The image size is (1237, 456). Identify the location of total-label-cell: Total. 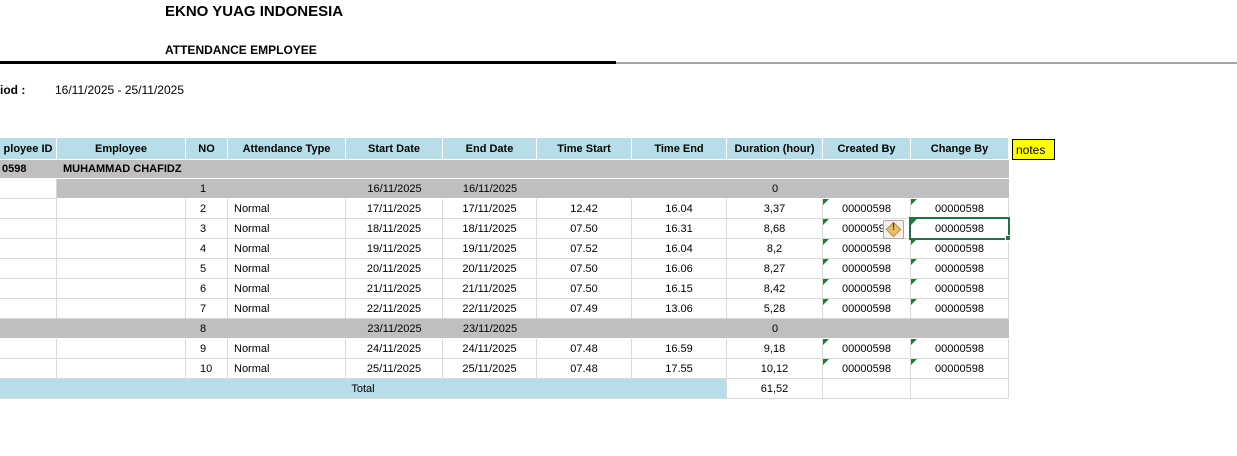
(363, 389).